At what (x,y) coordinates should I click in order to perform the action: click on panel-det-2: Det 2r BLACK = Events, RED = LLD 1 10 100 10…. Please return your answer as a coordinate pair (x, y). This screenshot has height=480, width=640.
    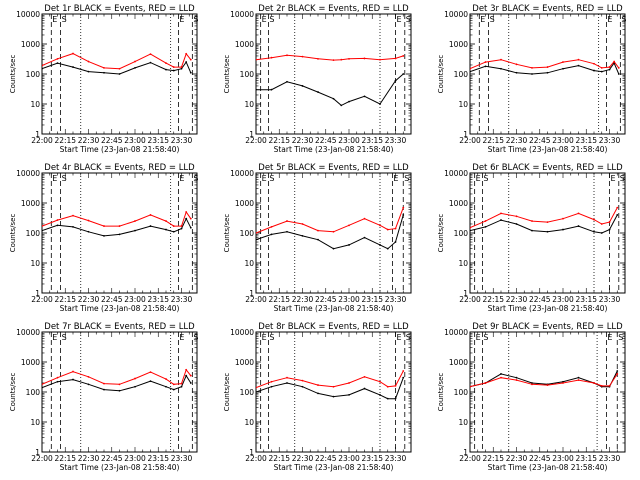
    Looking at the image, I should click on (317, 79).